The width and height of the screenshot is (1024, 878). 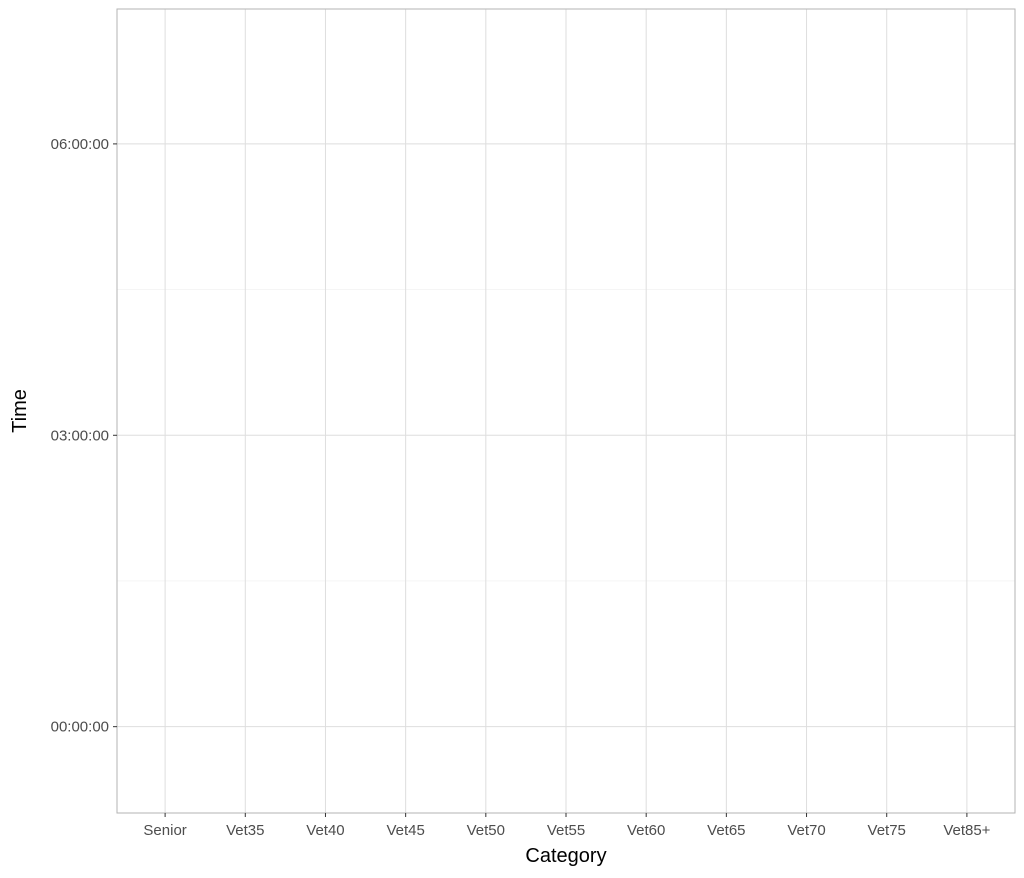 I want to click on x-tick-label: Vet35, so click(x=245, y=830).